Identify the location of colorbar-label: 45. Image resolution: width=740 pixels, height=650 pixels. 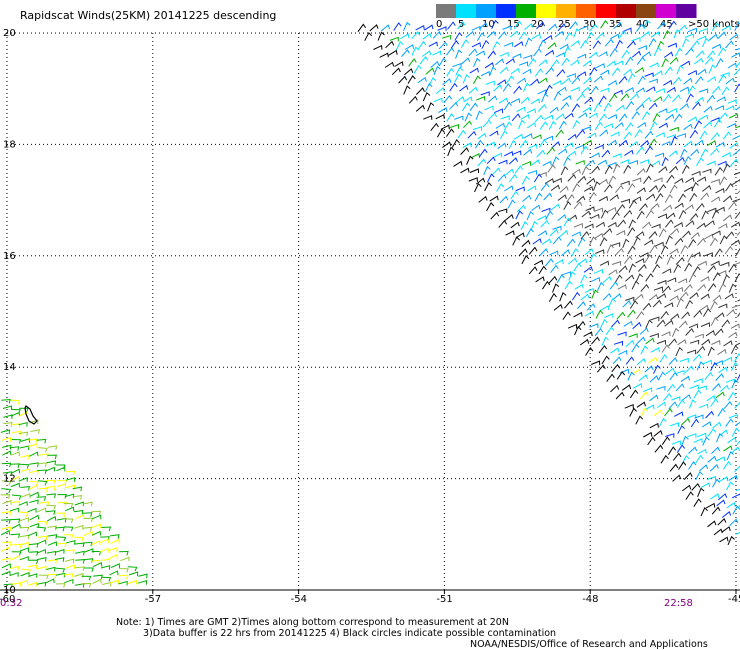
(666, 24).